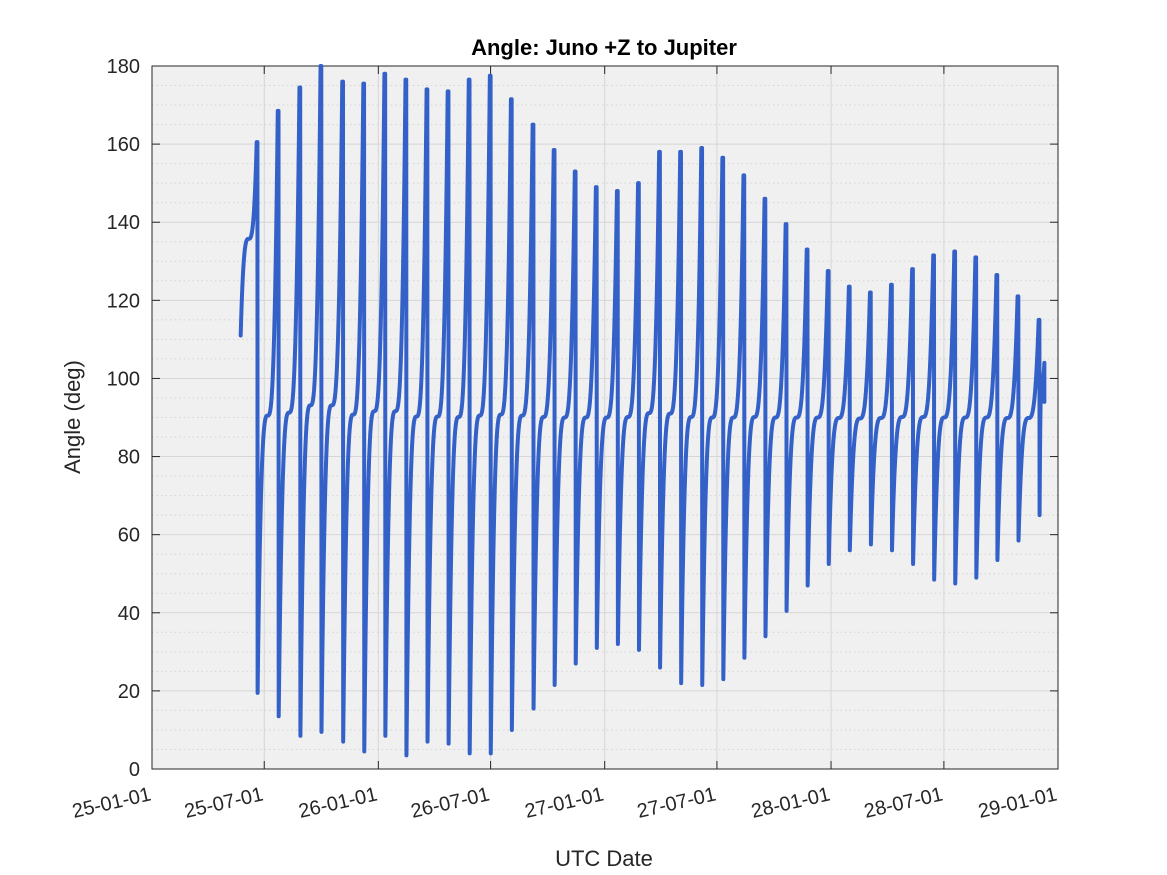  I want to click on x-tick-label: 27-07-01, so click(676, 802).